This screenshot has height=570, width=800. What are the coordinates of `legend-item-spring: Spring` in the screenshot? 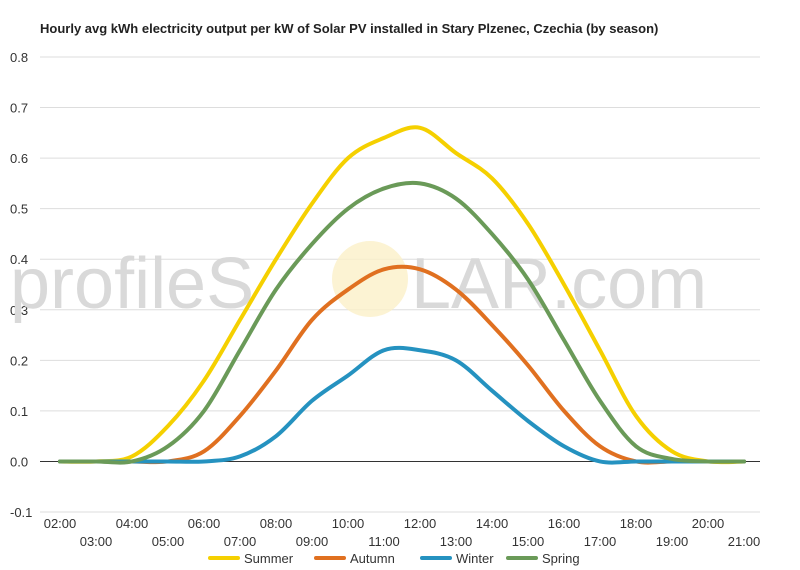 It's located at (543, 558).